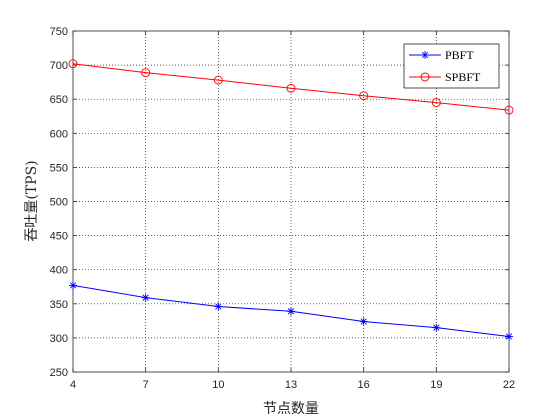  What do you see at coordinates (463, 77) in the screenshot?
I see `legend-label-spbft: SPBFT` at bounding box center [463, 77].